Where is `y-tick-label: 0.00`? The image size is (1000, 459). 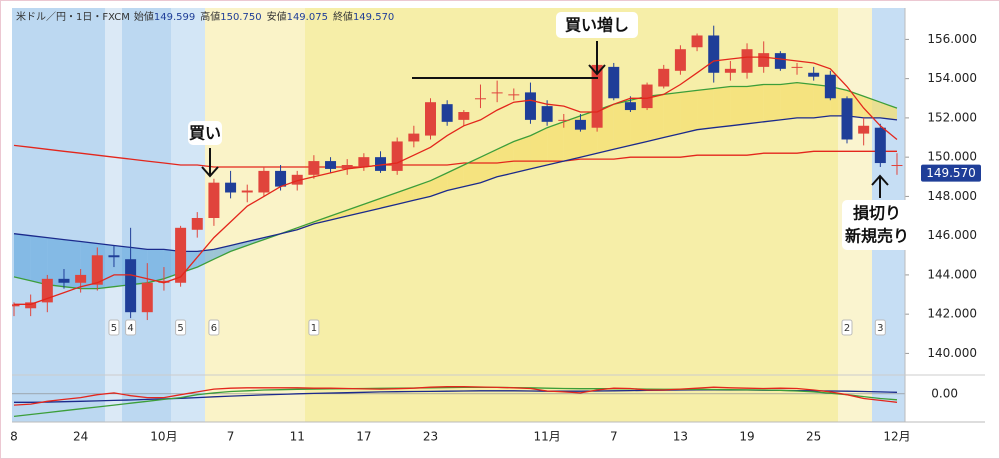 y-tick-label: 0.00 is located at coordinates (944, 393).